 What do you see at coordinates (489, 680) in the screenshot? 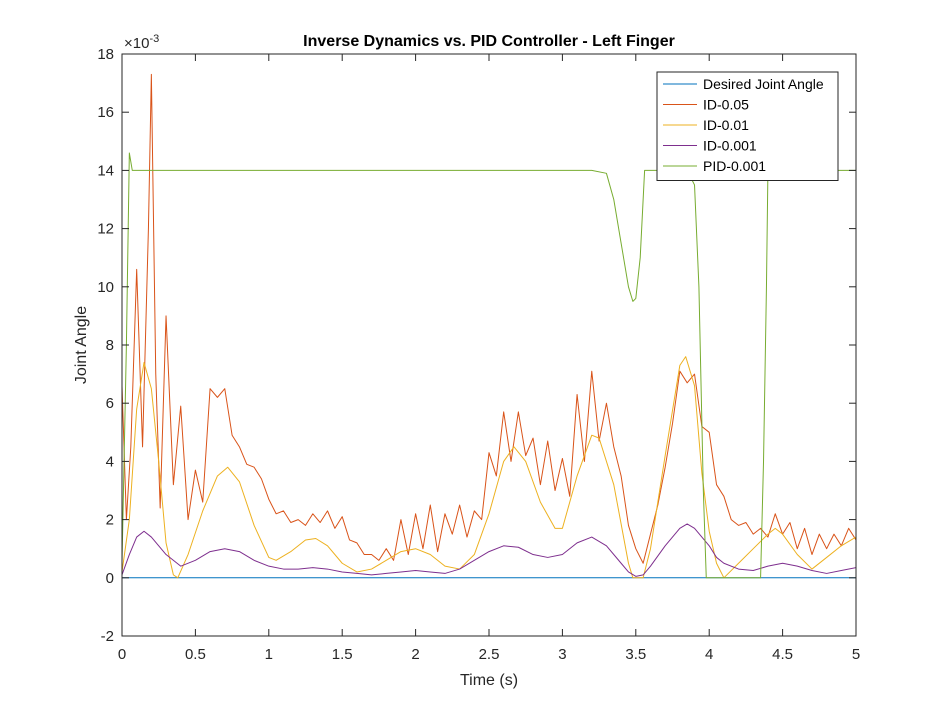
I see `x-axis-label: Time (s)` at bounding box center [489, 680].